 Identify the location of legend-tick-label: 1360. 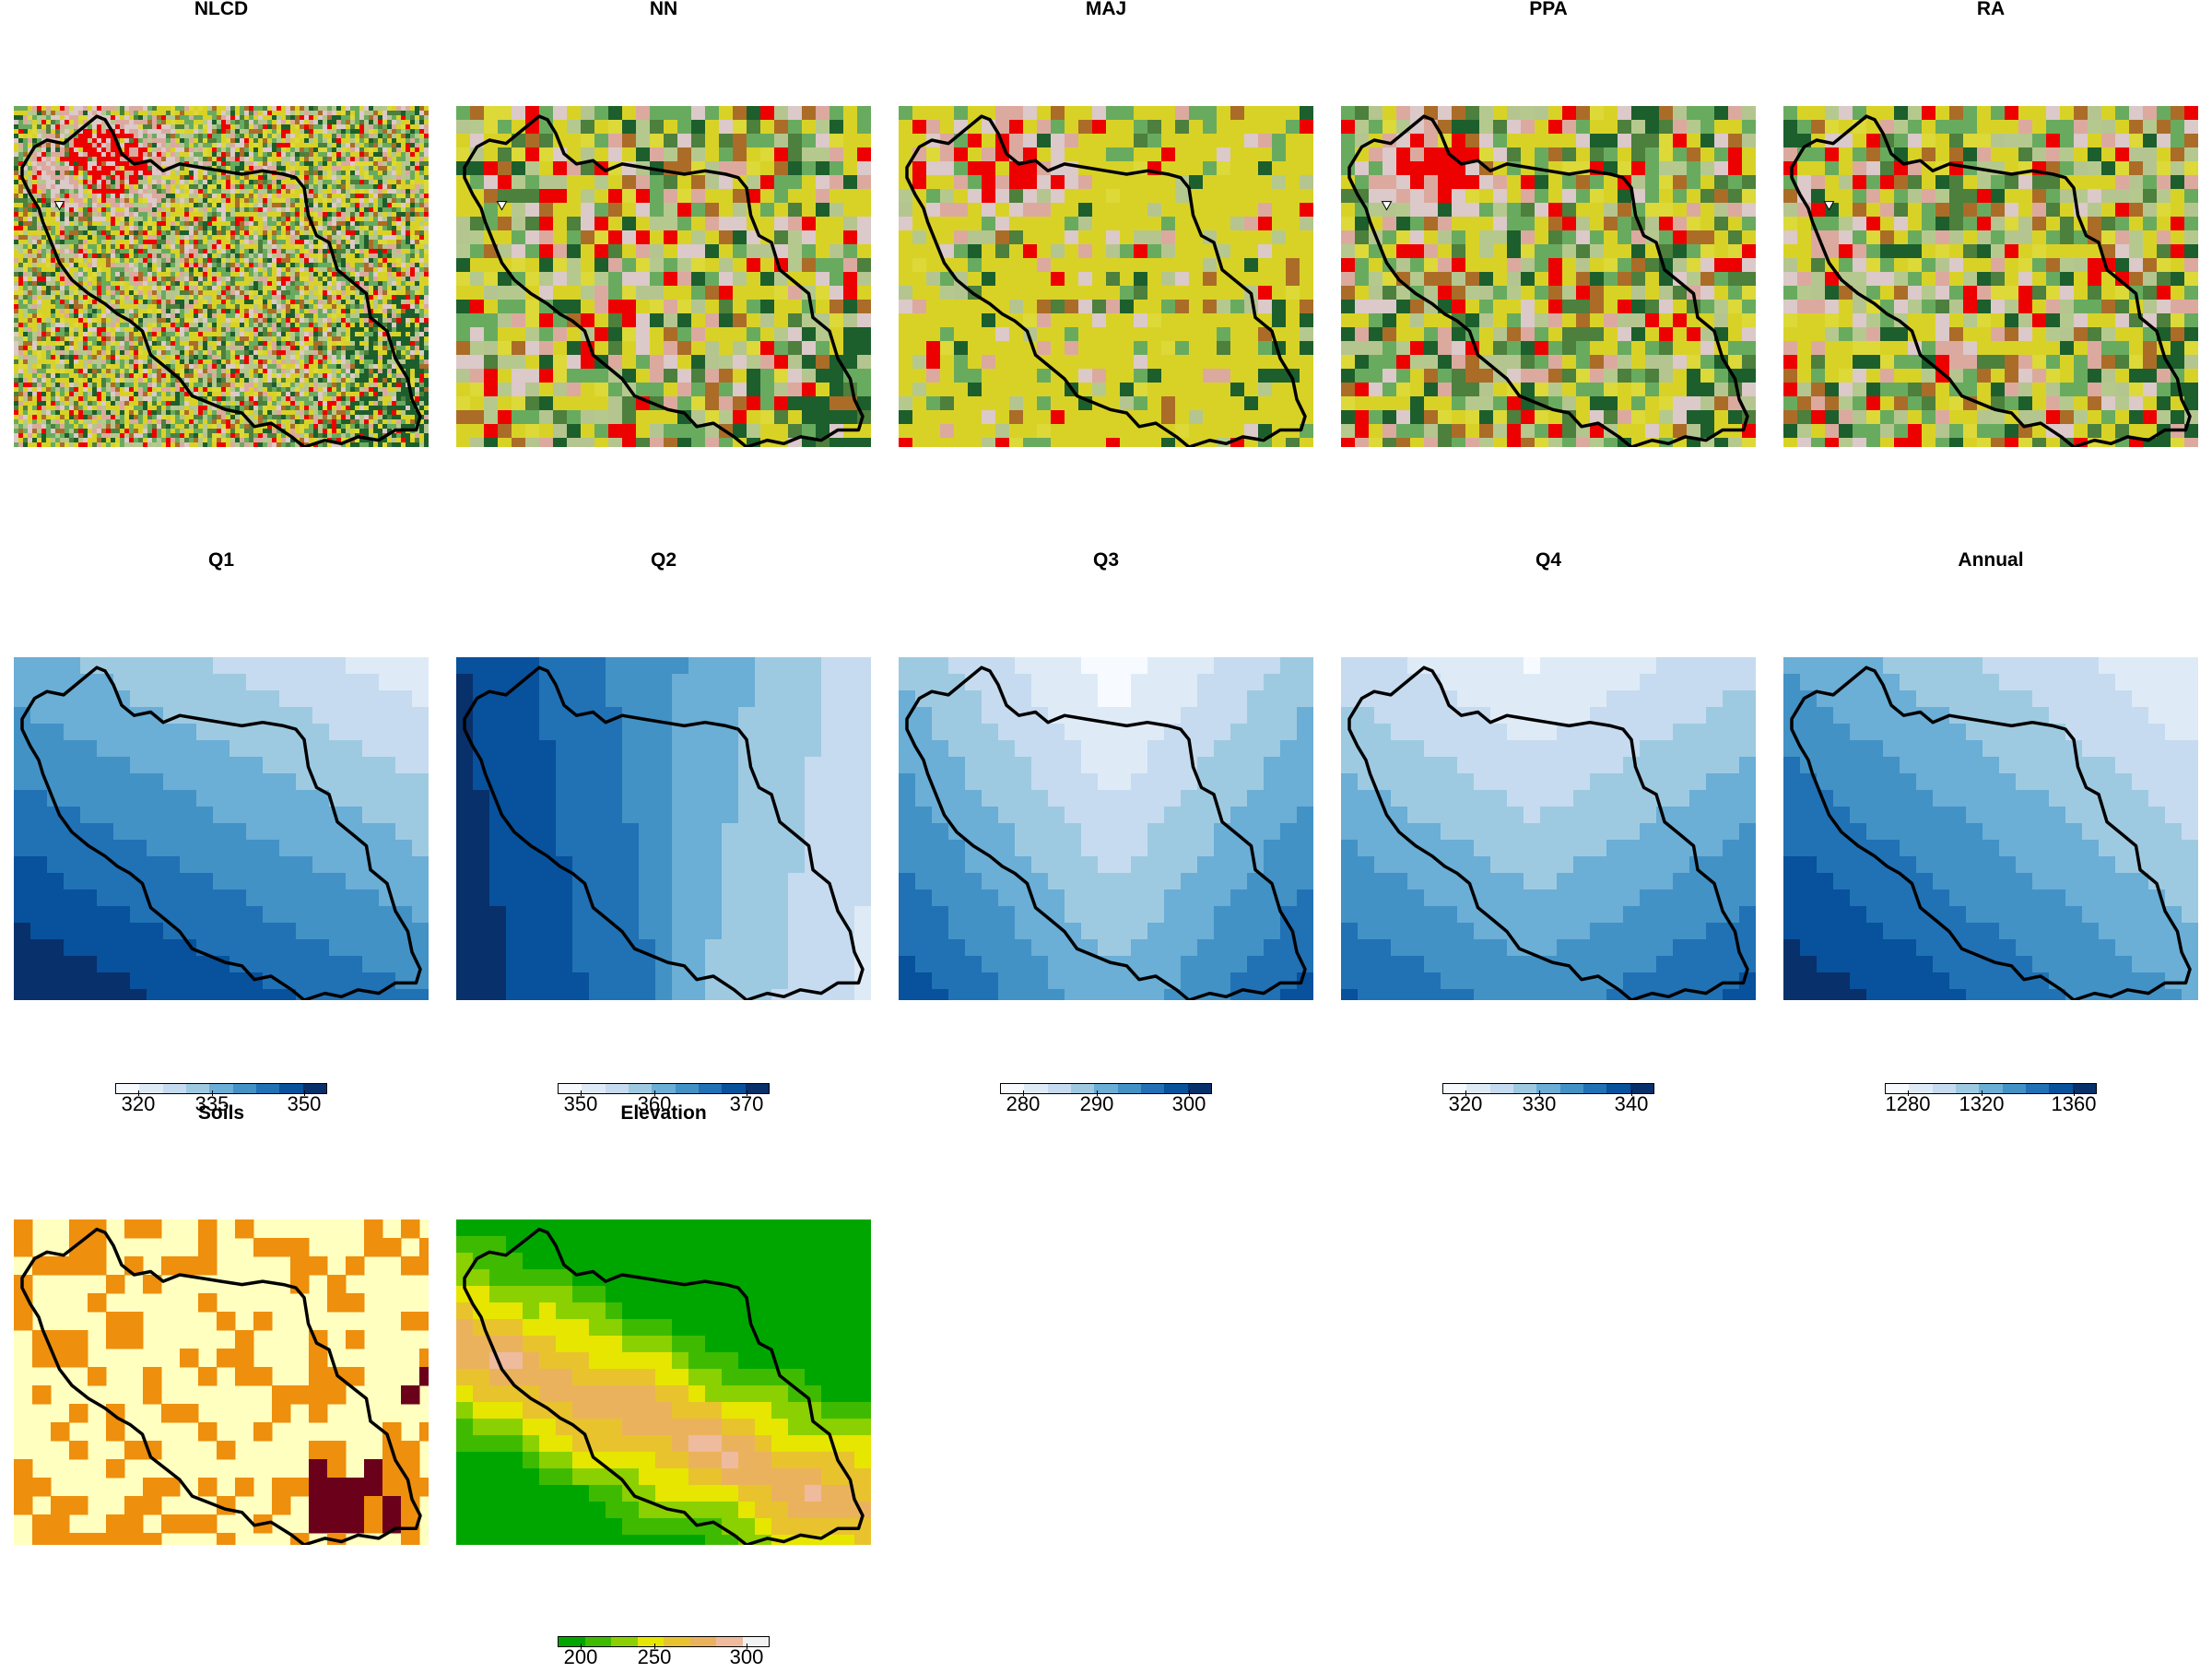
(2074, 1104).